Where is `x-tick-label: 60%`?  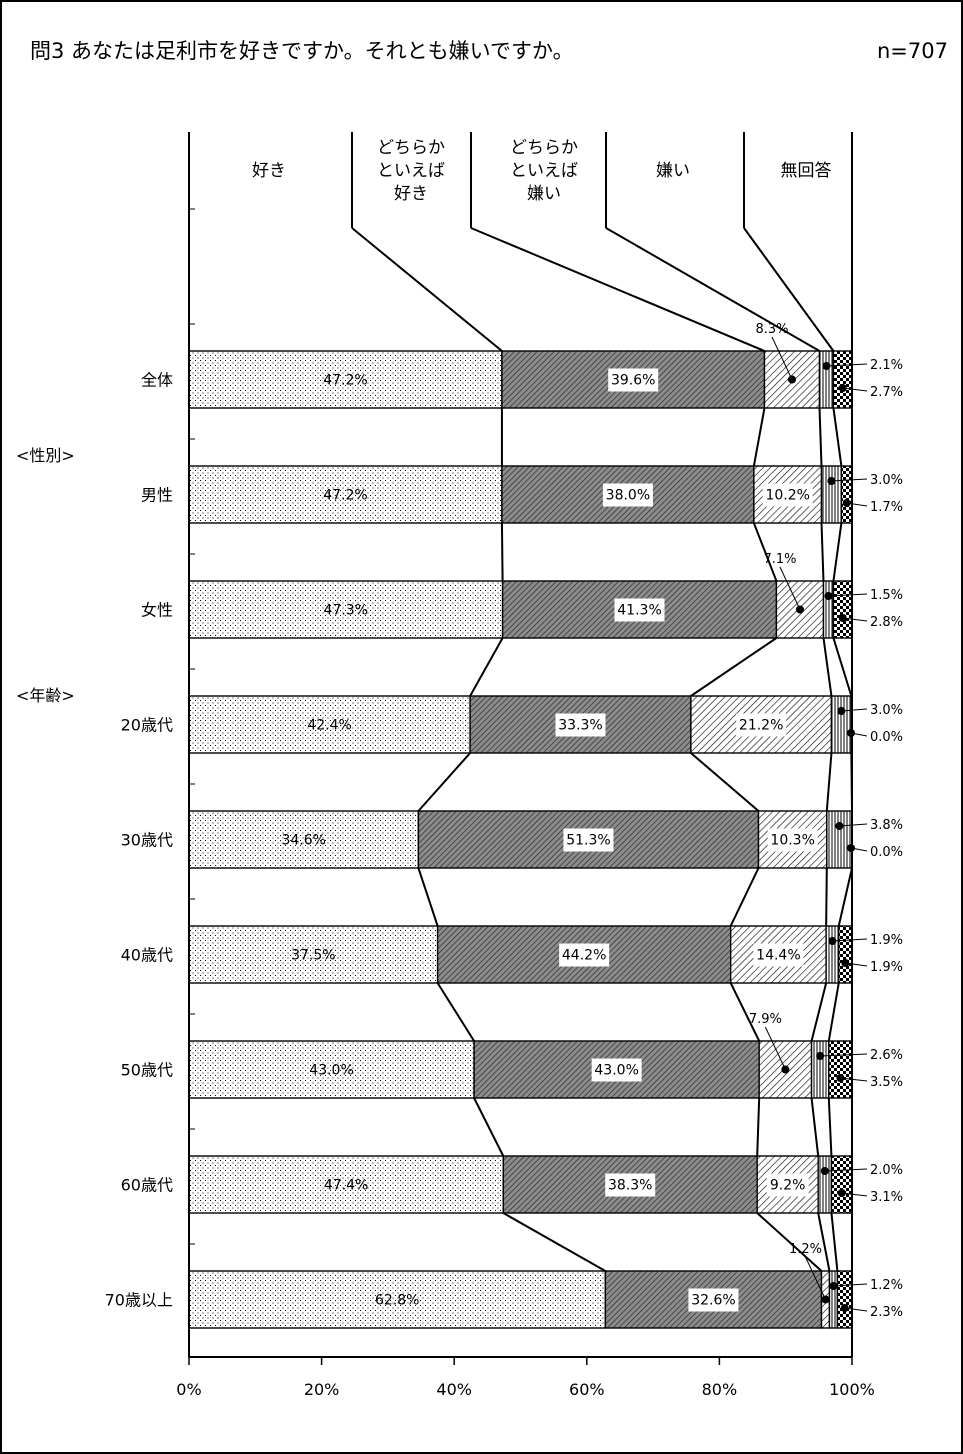 x-tick-label: 60% is located at coordinates (587, 1389).